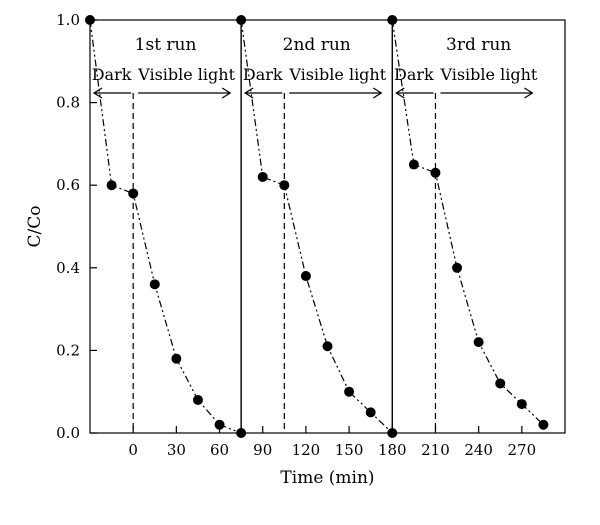  What do you see at coordinates (306, 450) in the screenshot?
I see `x-tick-label-4: 120` at bounding box center [306, 450].